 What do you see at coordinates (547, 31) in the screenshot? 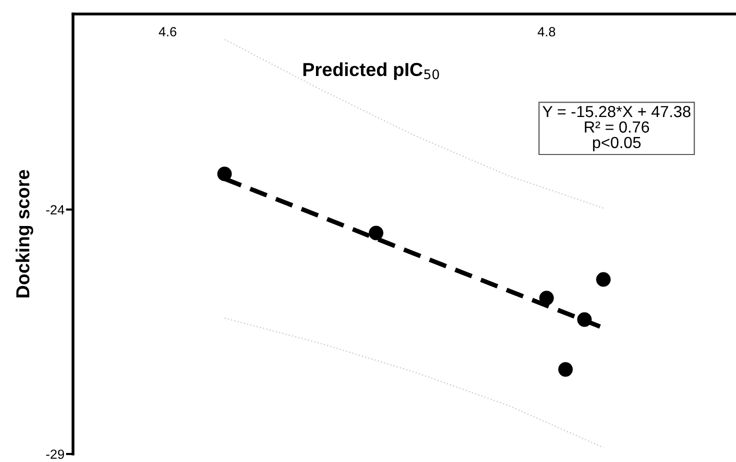
I see `x-tick-label: 4.8` at bounding box center [547, 31].